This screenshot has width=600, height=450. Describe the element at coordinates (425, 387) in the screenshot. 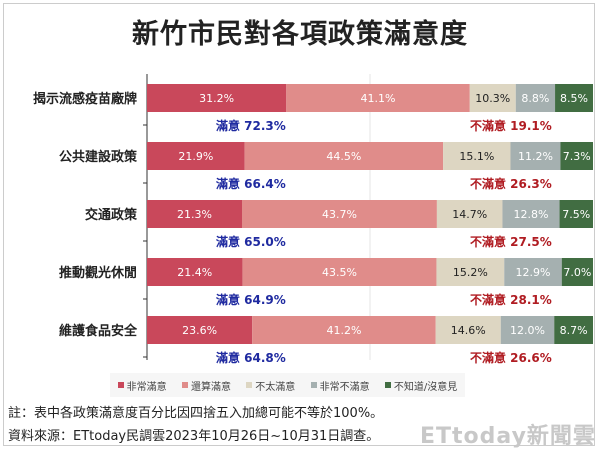

I see `legend-label: 不知道/沒意見` at that location.